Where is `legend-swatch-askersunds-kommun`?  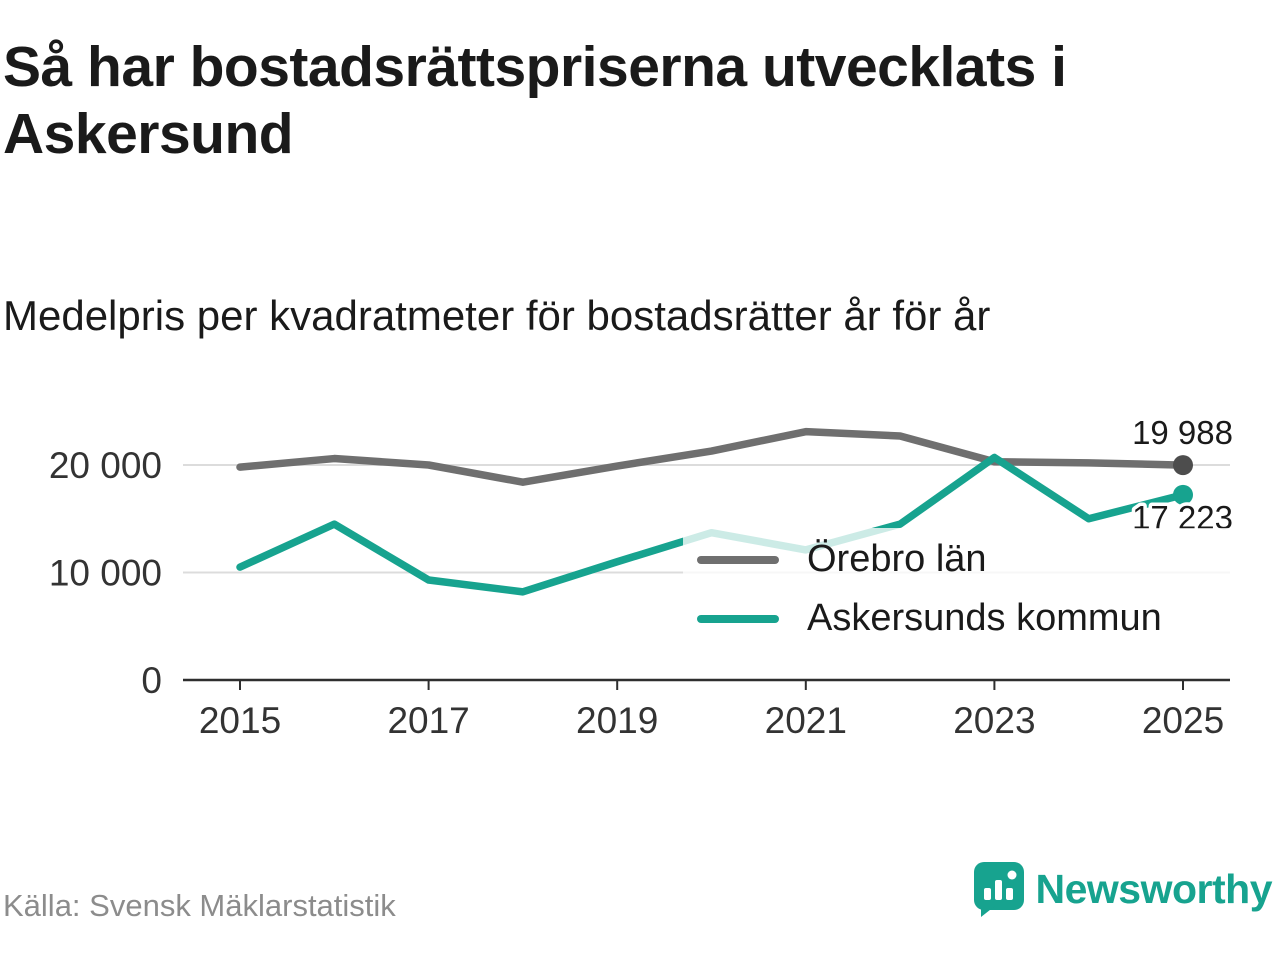
legend-swatch-askersunds-kommun is located at coordinates (738, 618).